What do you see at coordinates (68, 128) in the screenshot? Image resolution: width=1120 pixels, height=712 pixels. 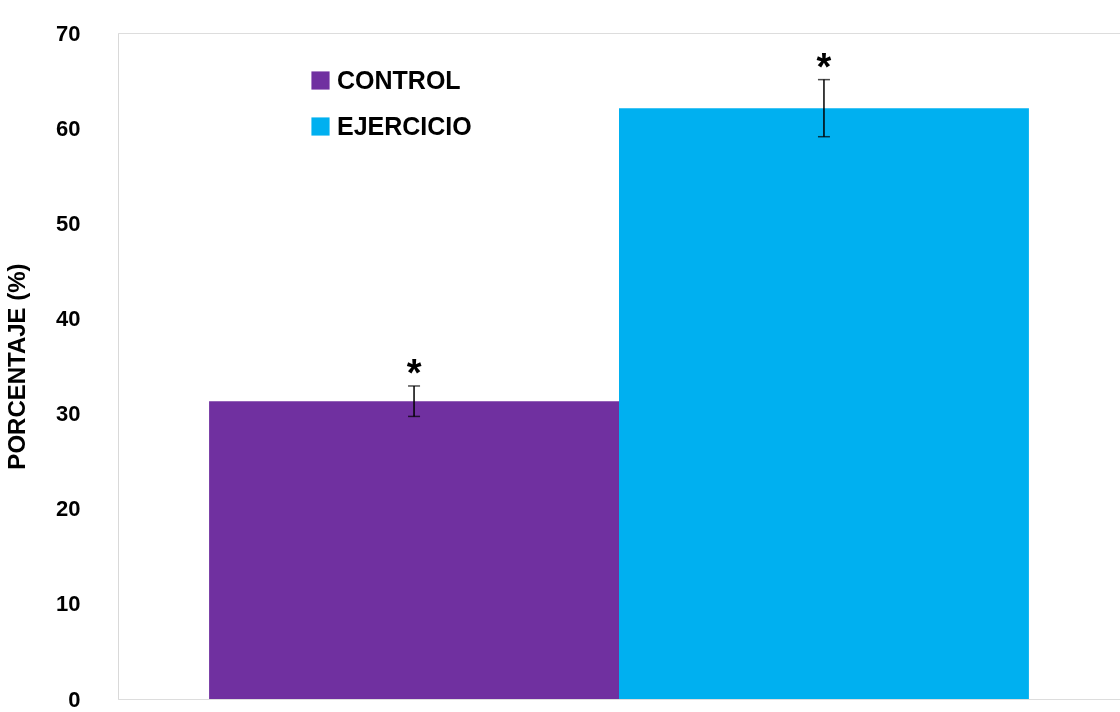 I see `y-tick-label: 60` at bounding box center [68, 128].